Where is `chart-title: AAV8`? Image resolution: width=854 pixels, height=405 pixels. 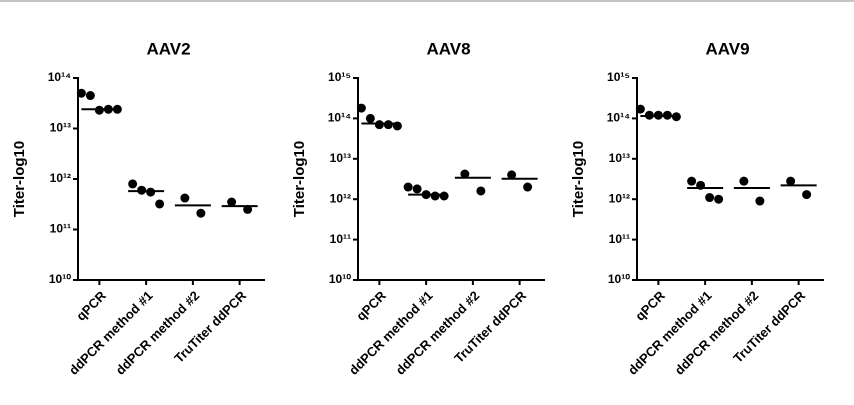 chart-title: AAV8 is located at coordinates (448, 48).